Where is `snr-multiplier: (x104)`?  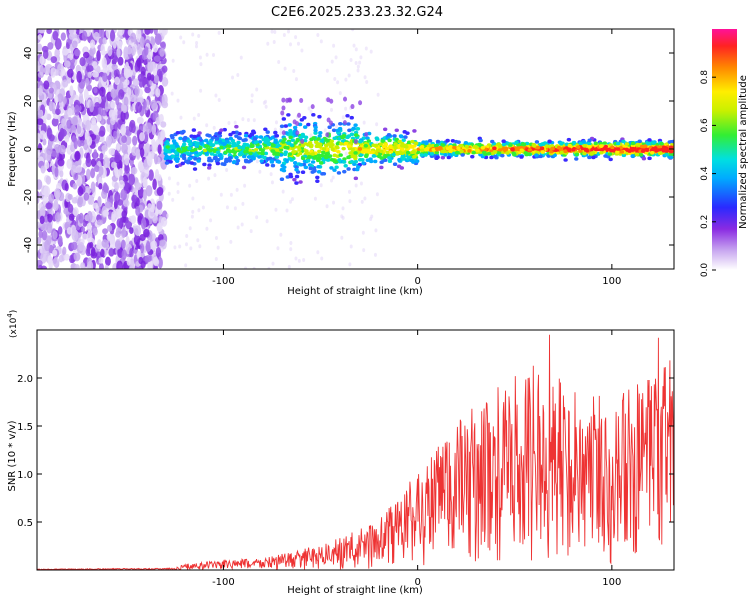 snr-multiplier: (x104) is located at coordinates (12, 324).